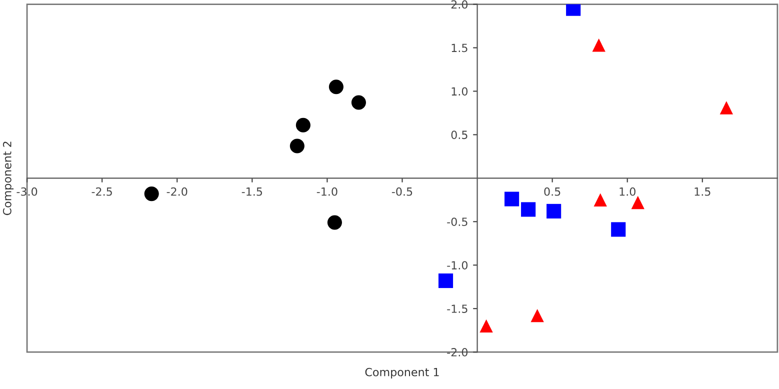  I want to click on x-tick-label: 1.0, so click(628, 191).